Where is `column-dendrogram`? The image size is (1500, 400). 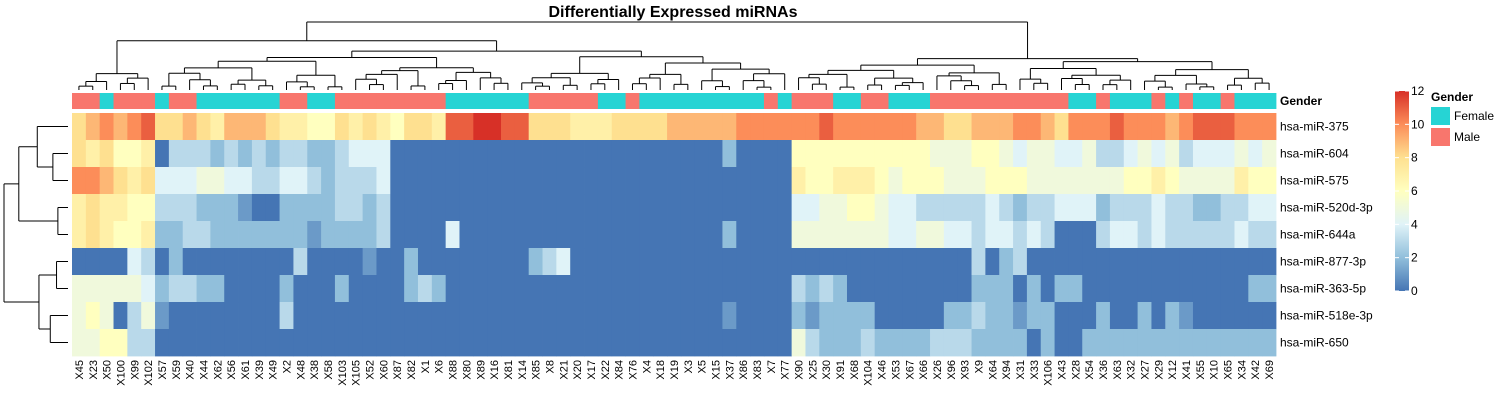 column-dendrogram is located at coordinates (674, 55).